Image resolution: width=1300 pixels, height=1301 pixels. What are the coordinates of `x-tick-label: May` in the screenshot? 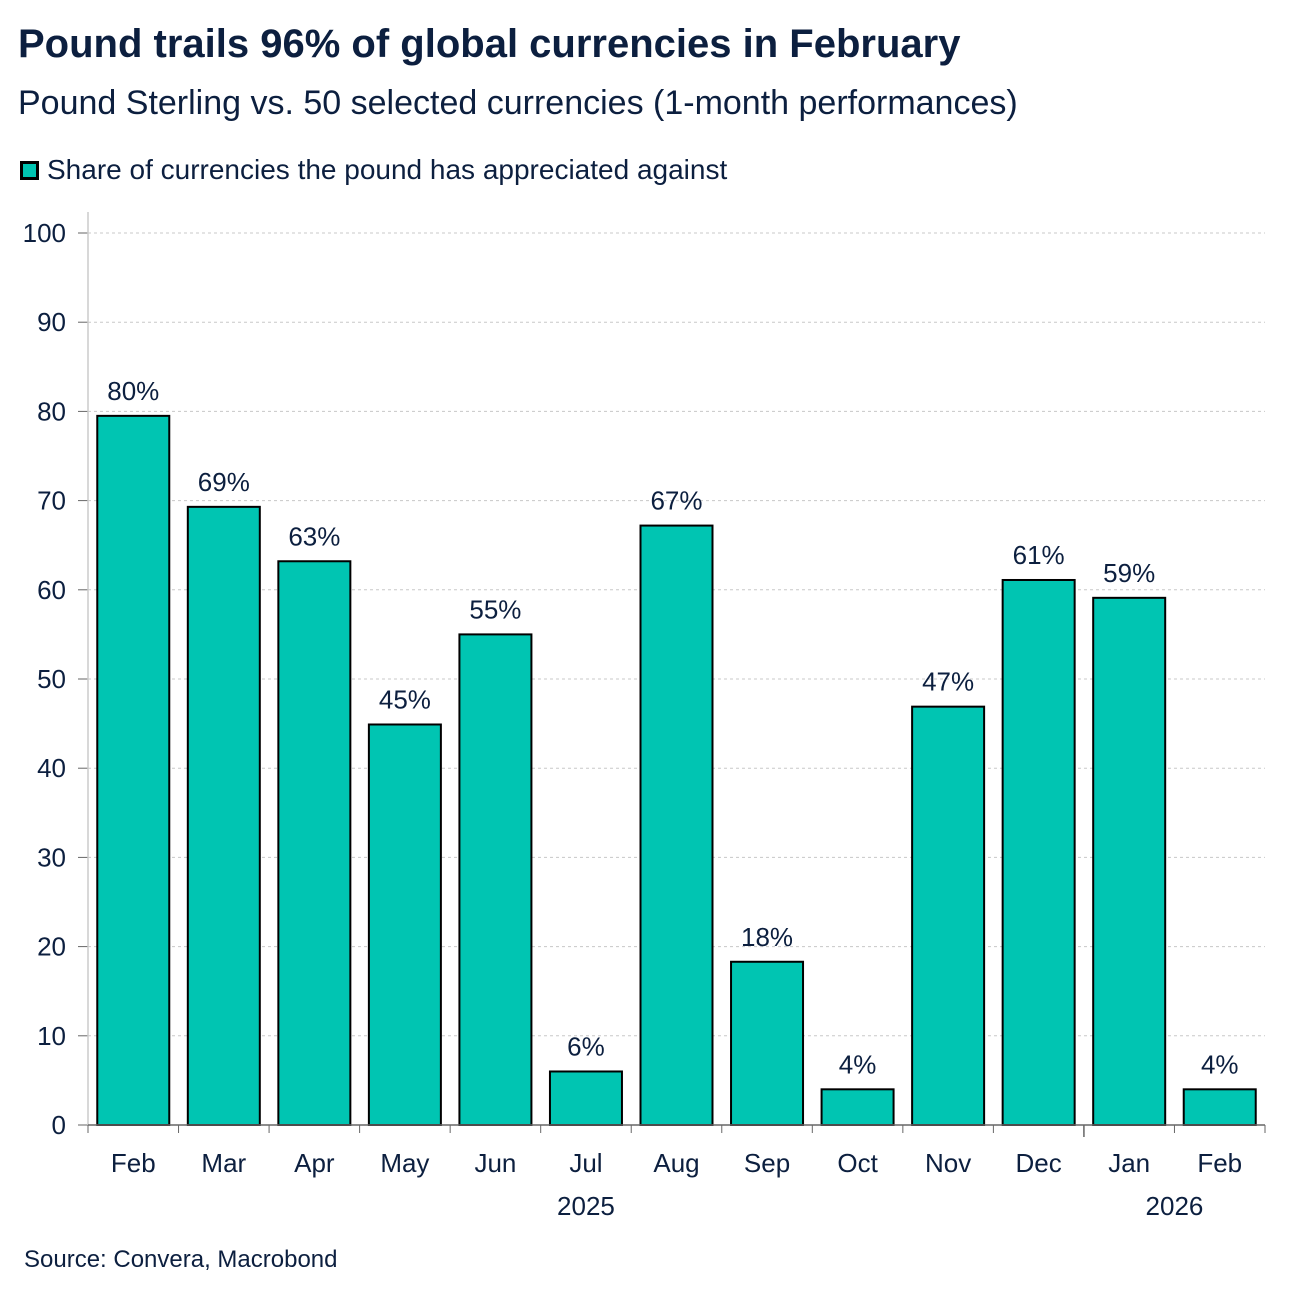 It's located at (404, 1163).